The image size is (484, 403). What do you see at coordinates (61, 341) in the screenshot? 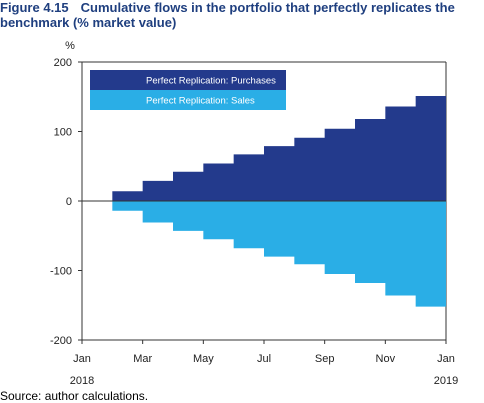
I see `y-tick-label: -200` at bounding box center [61, 341].